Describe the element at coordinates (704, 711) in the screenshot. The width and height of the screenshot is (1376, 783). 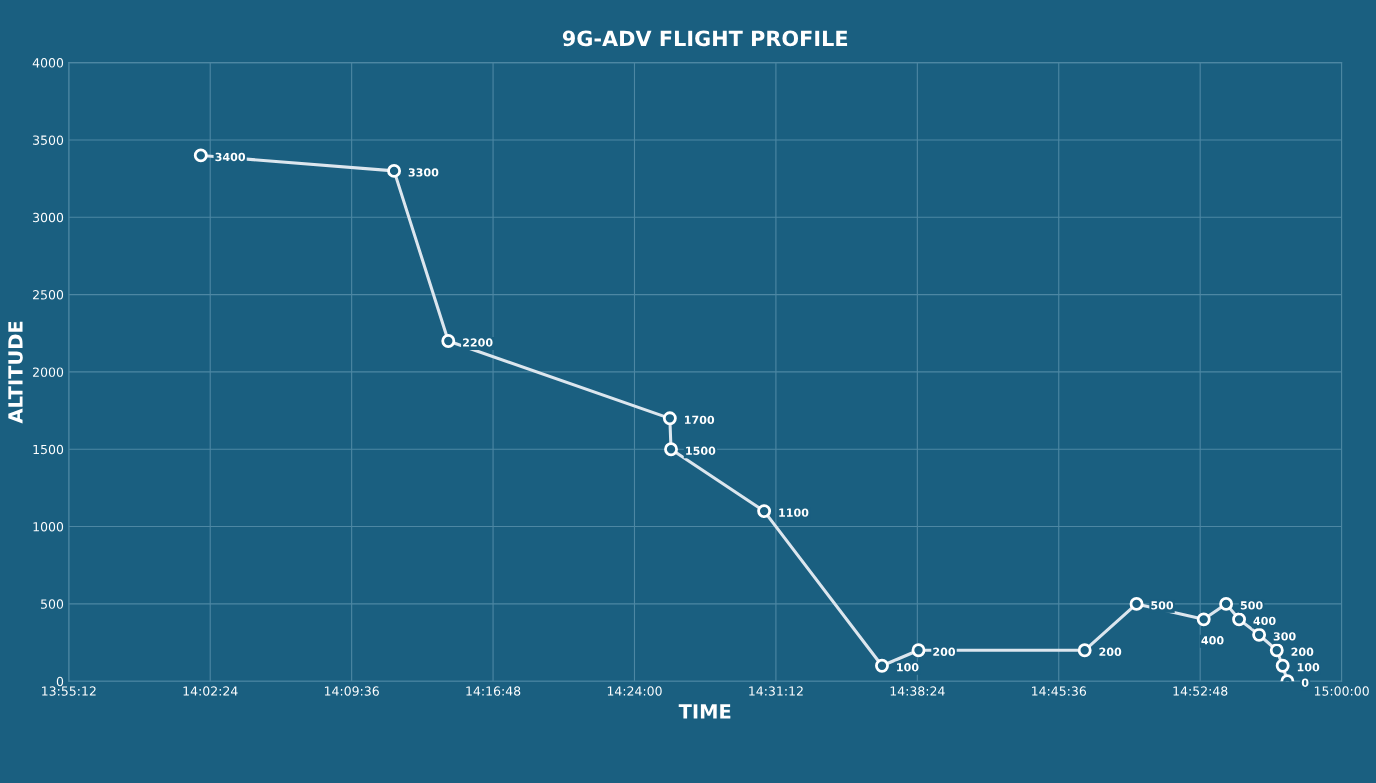
I see `x-axis-title: TIME` at that location.